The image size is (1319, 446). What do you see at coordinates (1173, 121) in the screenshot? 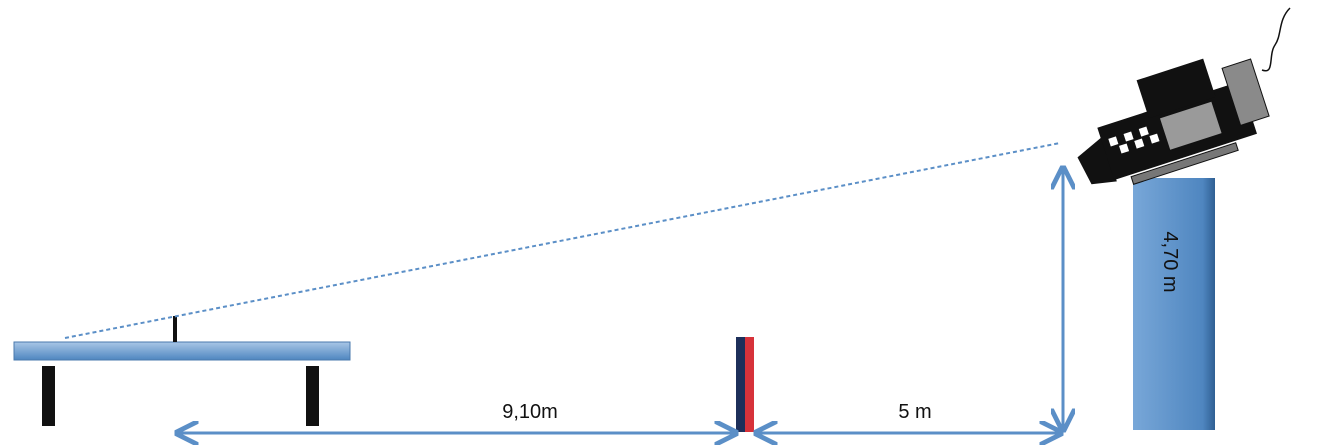
I see `camera` at bounding box center [1173, 121].